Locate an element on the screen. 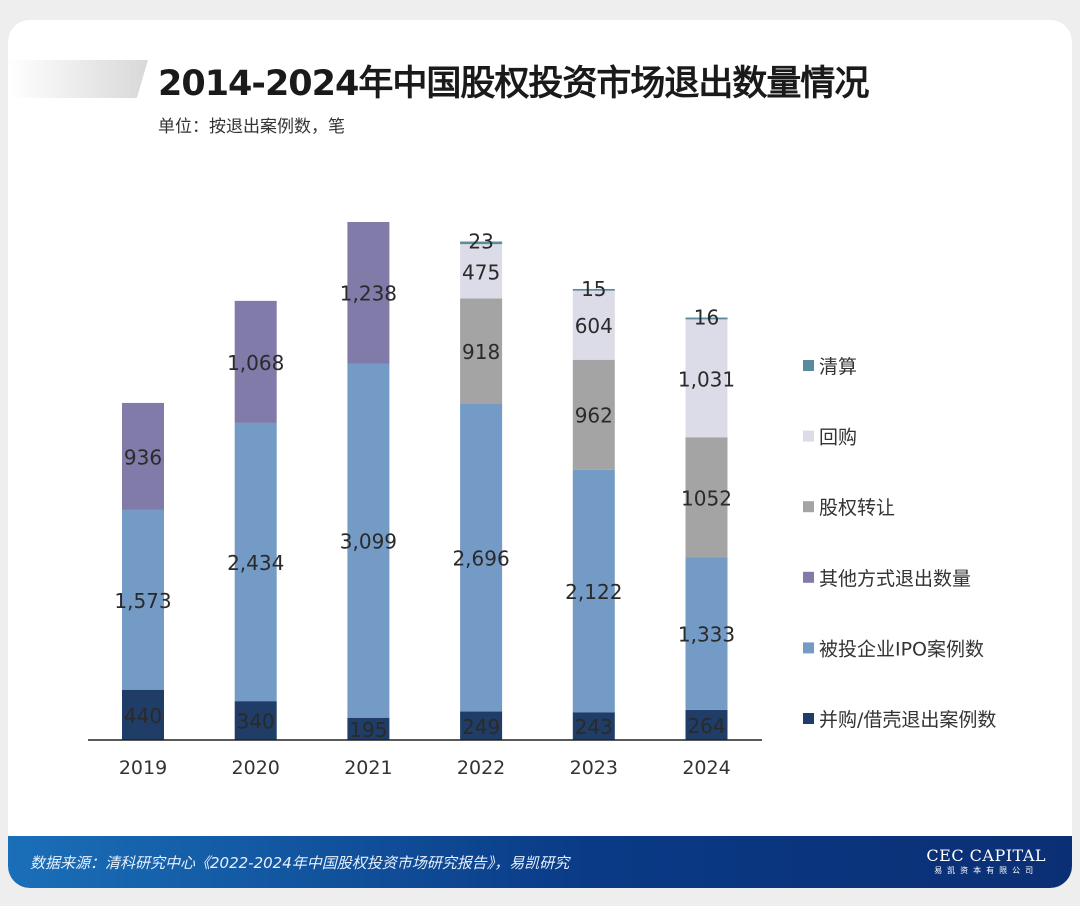  data-label: 195 is located at coordinates (368, 730).